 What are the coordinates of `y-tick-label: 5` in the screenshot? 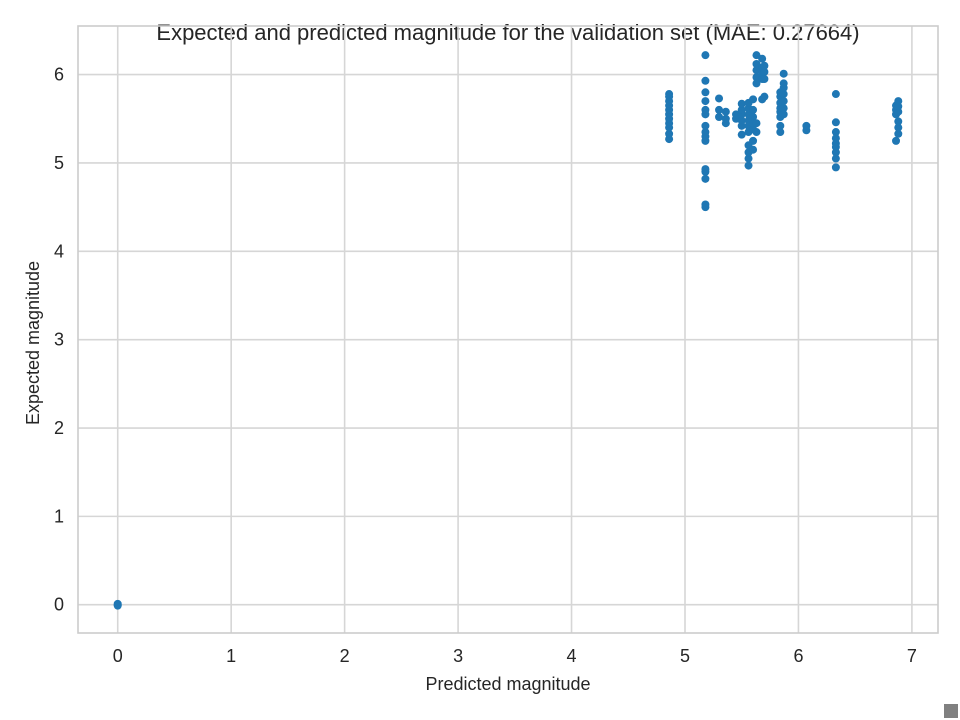 It's located at (59, 163).